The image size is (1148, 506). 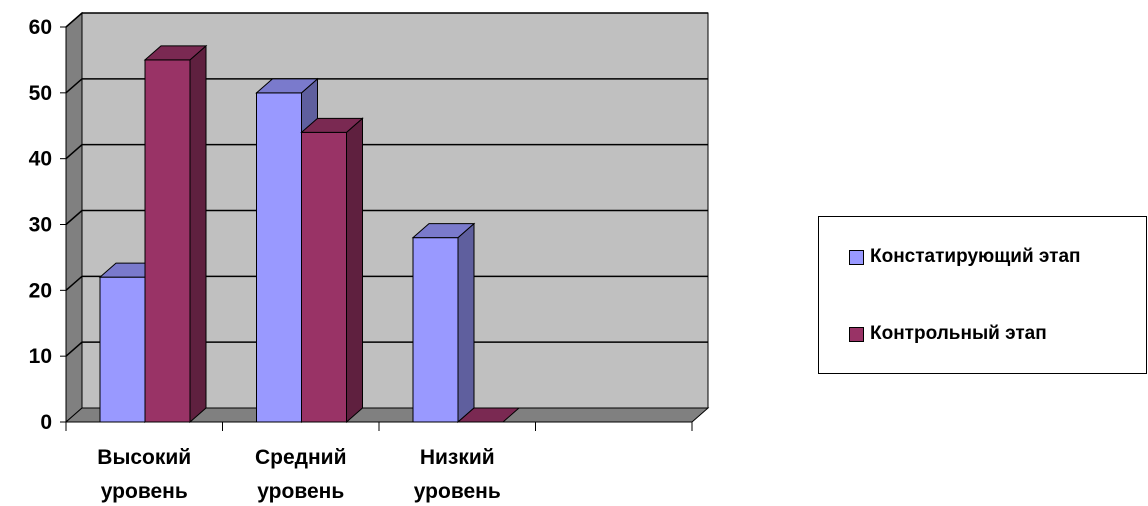 I want to click on category-label: Средний, so click(x=301, y=457).